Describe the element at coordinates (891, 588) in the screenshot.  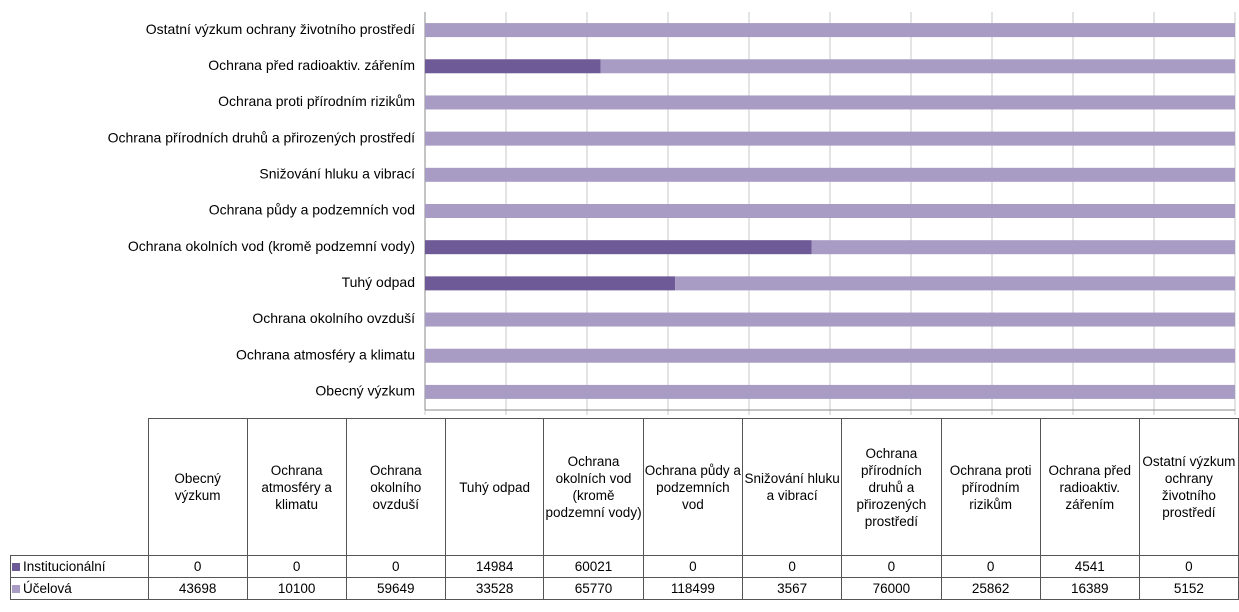
I see `table-cell: 76000` at that location.